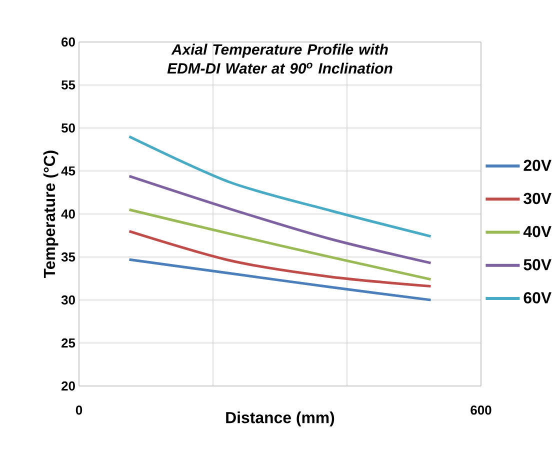 The width and height of the screenshot is (557, 458). I want to click on legend-label: 20V, so click(538, 165).